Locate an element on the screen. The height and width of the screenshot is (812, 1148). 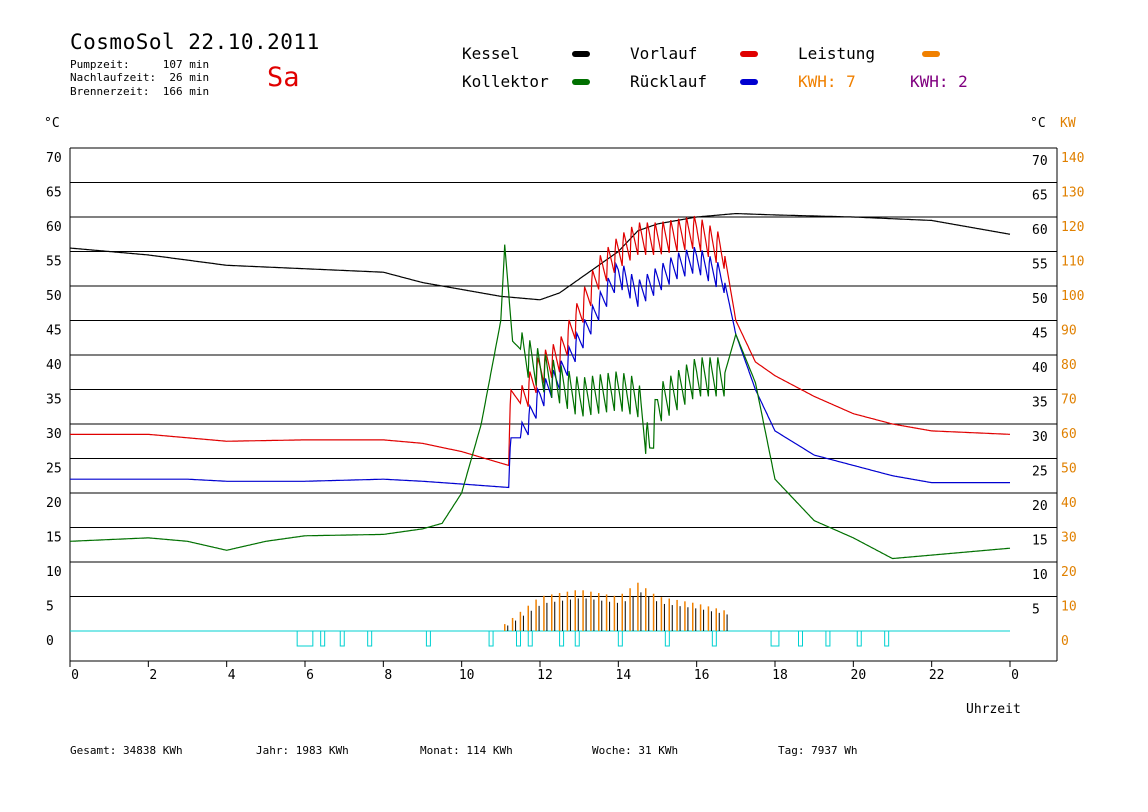
y-tick-label-left: 65 is located at coordinates (54, 193).